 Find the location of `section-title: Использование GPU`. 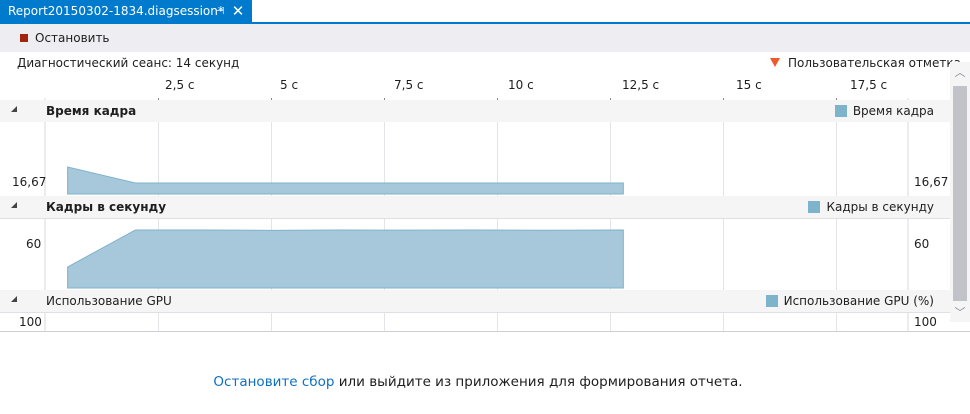

section-title: Использование GPU is located at coordinates (109, 301).